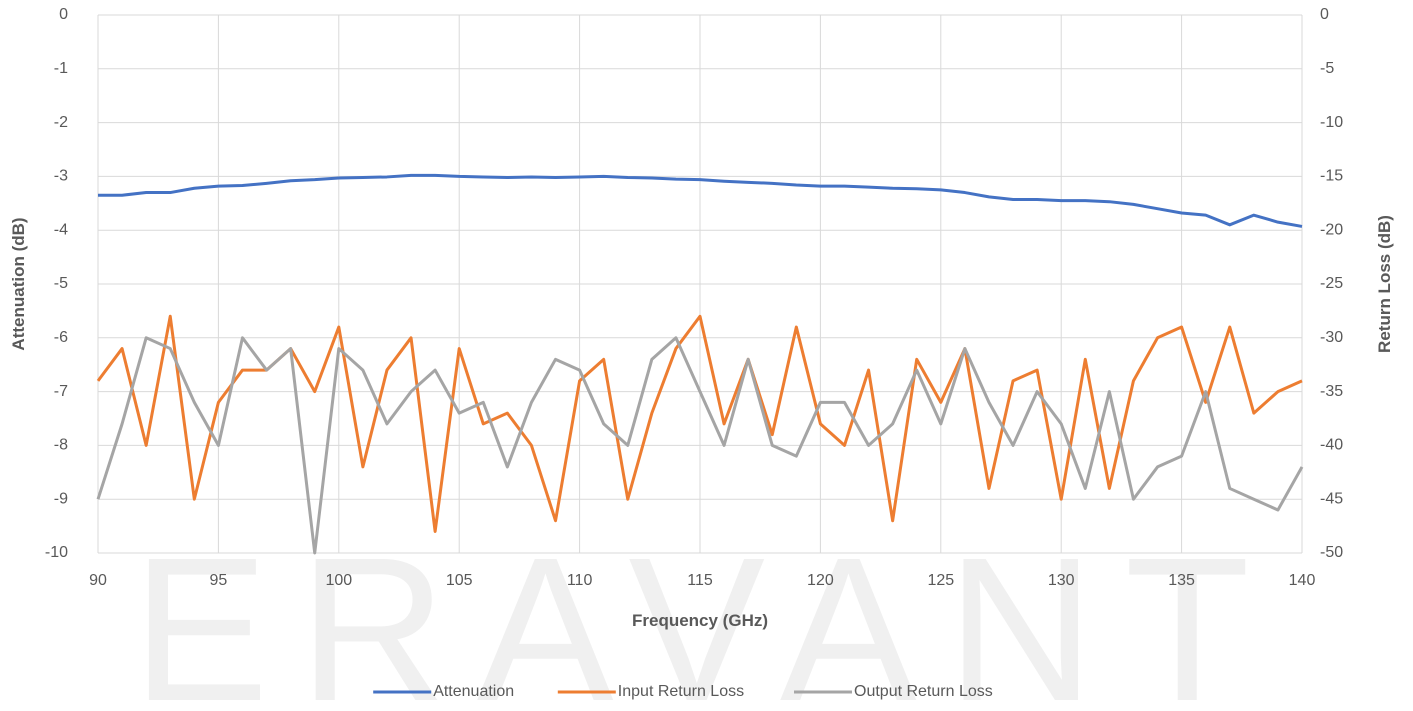 This screenshot has width=1413, height=711. What do you see at coordinates (63, 14) in the screenshot?
I see `y-tick-label: 0` at bounding box center [63, 14].